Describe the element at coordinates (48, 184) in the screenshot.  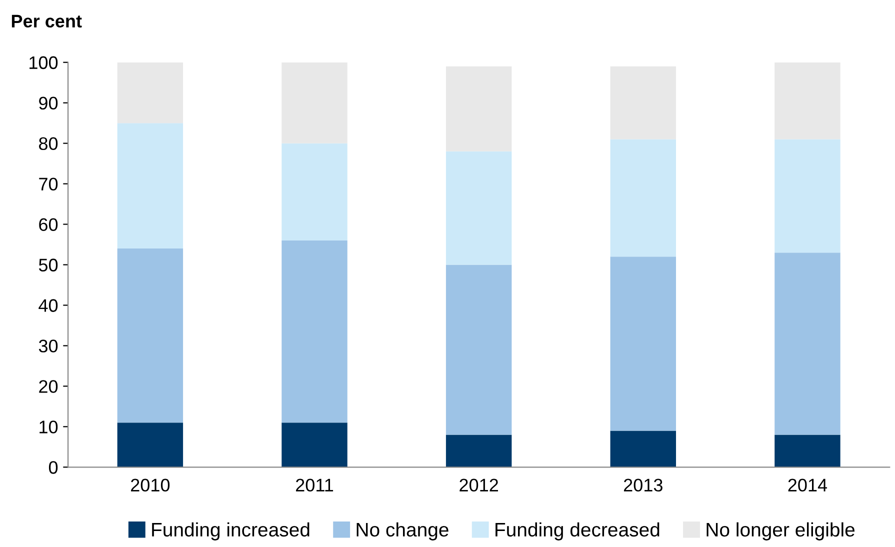
I see `y-tick-label: 70` at that location.